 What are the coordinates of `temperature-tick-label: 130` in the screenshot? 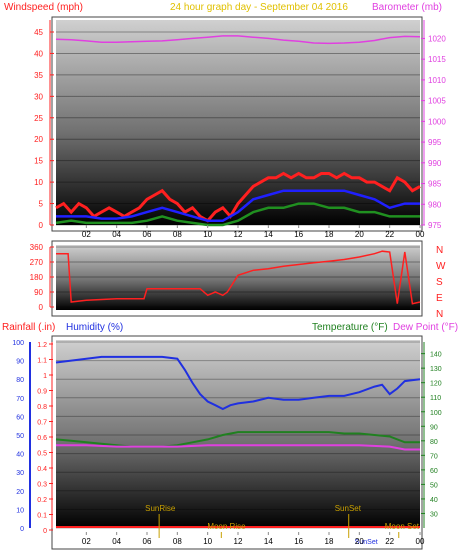 It's located at (436, 369).